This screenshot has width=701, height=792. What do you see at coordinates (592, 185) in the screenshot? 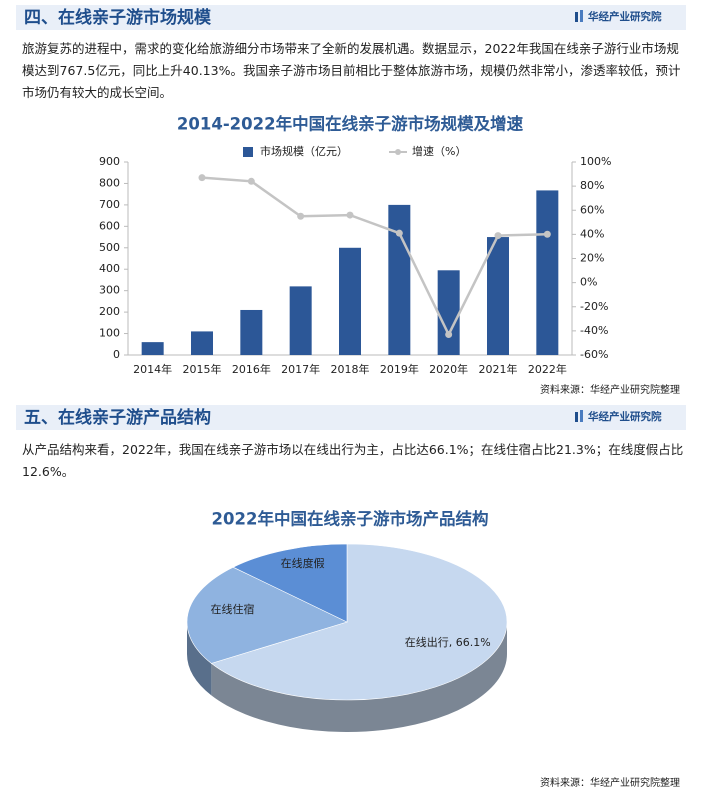
I see `y2-tick-label: 80%` at bounding box center [592, 185].